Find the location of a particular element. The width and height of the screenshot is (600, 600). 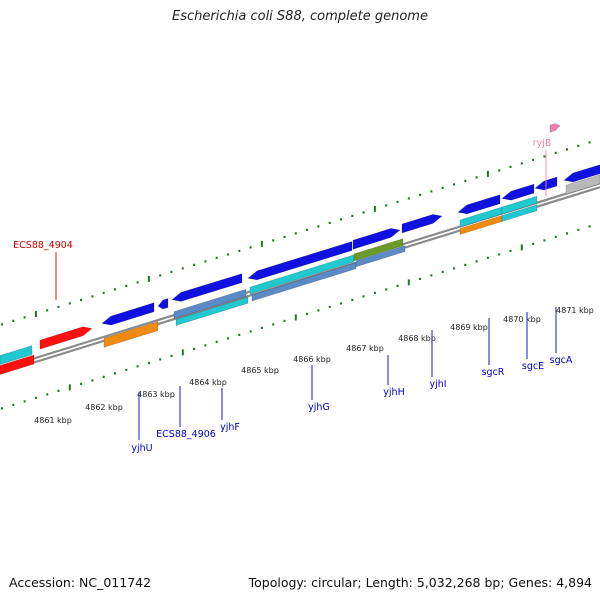

gene-label: sgcR is located at coordinates (493, 372).